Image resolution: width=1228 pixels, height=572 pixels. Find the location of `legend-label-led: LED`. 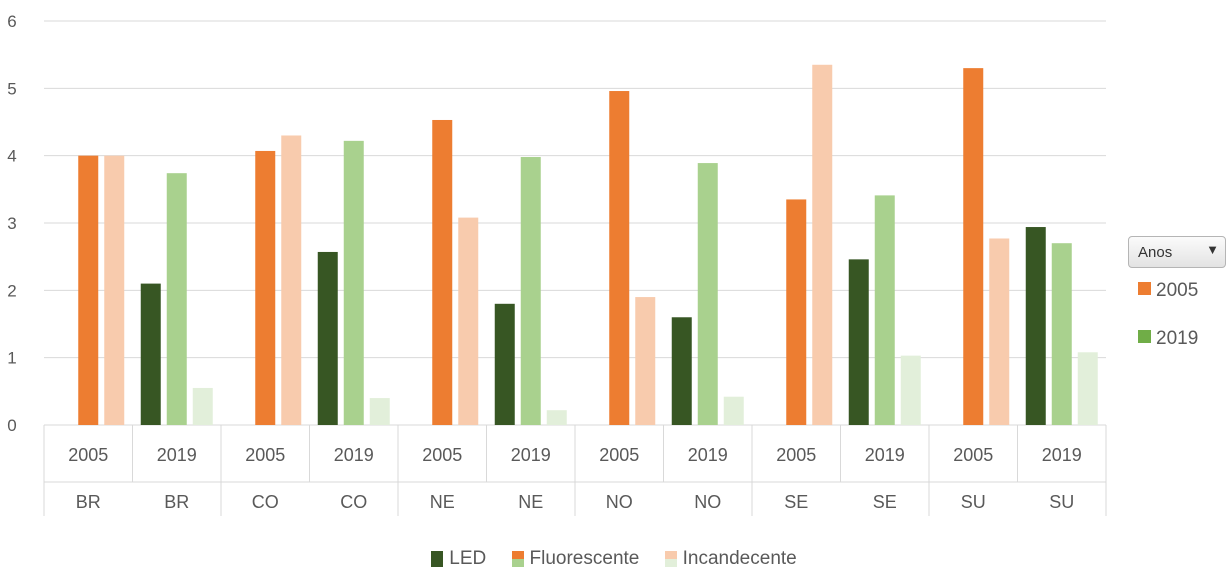

legend-label-led: LED is located at coordinates (468, 558).